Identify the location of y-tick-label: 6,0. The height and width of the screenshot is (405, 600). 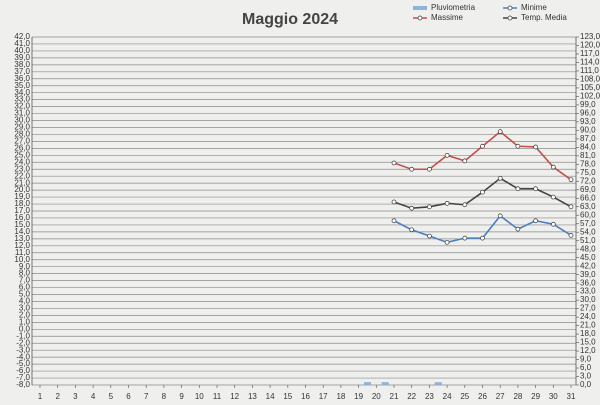
(25, 287).